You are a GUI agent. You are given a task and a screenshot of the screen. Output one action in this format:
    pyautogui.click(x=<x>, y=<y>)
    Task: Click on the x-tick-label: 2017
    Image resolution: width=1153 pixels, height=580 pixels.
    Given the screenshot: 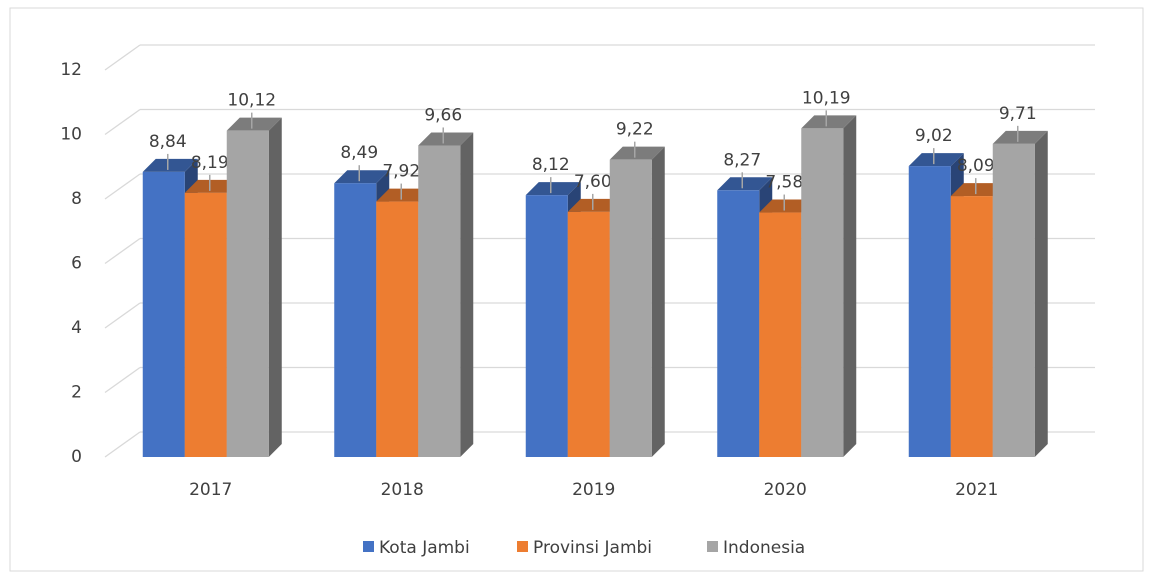 What is the action you would take?
    pyautogui.click(x=210, y=490)
    